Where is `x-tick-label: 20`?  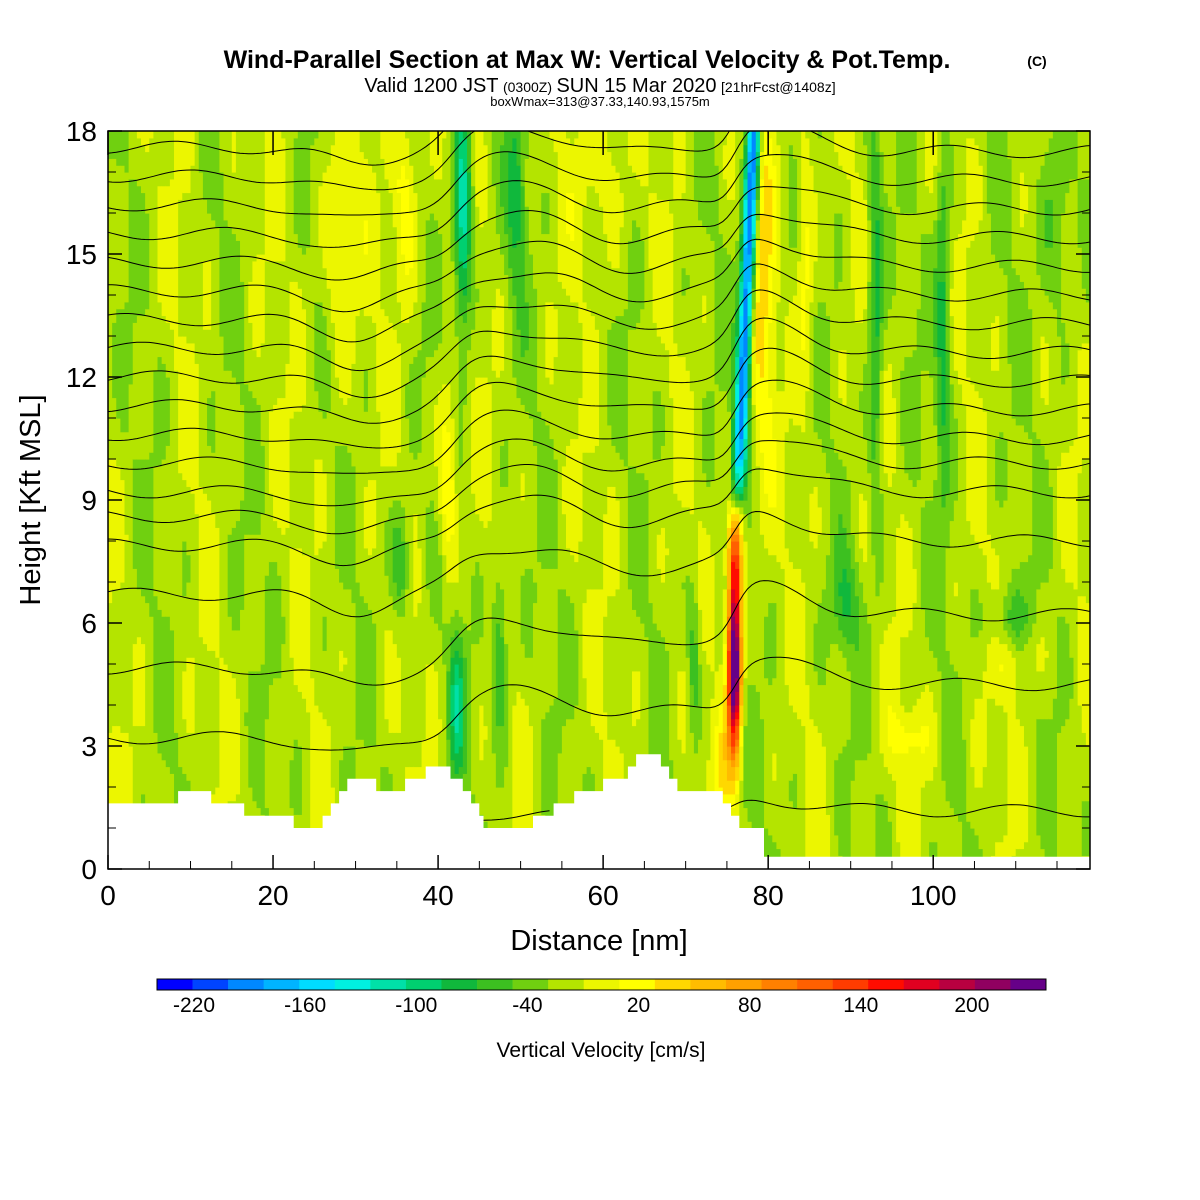 x-tick-label: 20 is located at coordinates (272, 895).